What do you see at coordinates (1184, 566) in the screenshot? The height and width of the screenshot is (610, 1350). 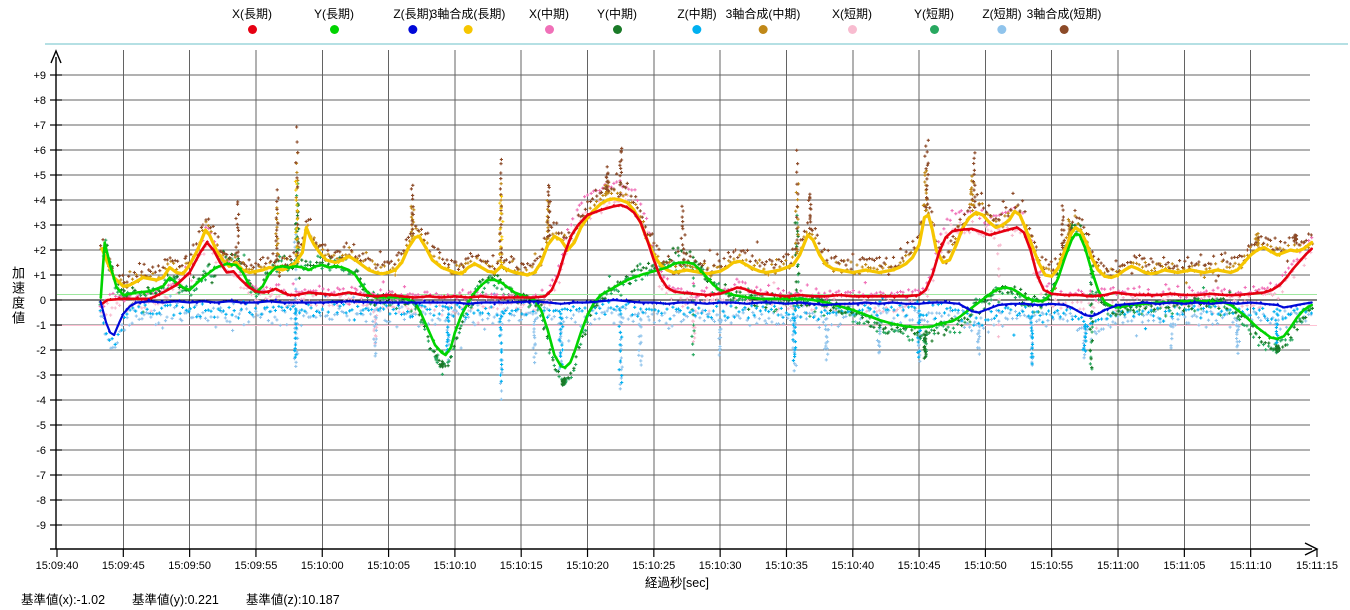 I see `x-tick-label: 15:11:05` at bounding box center [1184, 566].